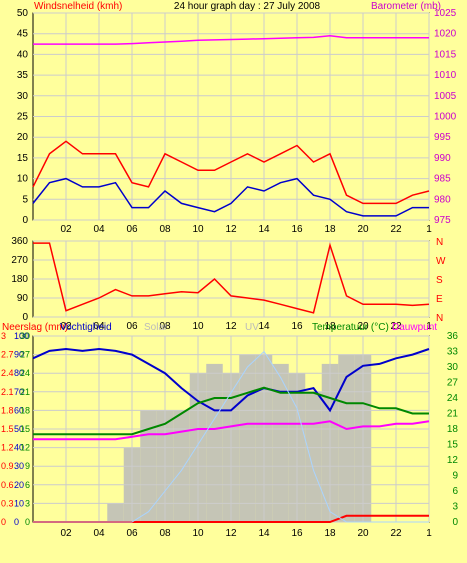  I want to click on chart2-xtick: 04, so click(99, 326).